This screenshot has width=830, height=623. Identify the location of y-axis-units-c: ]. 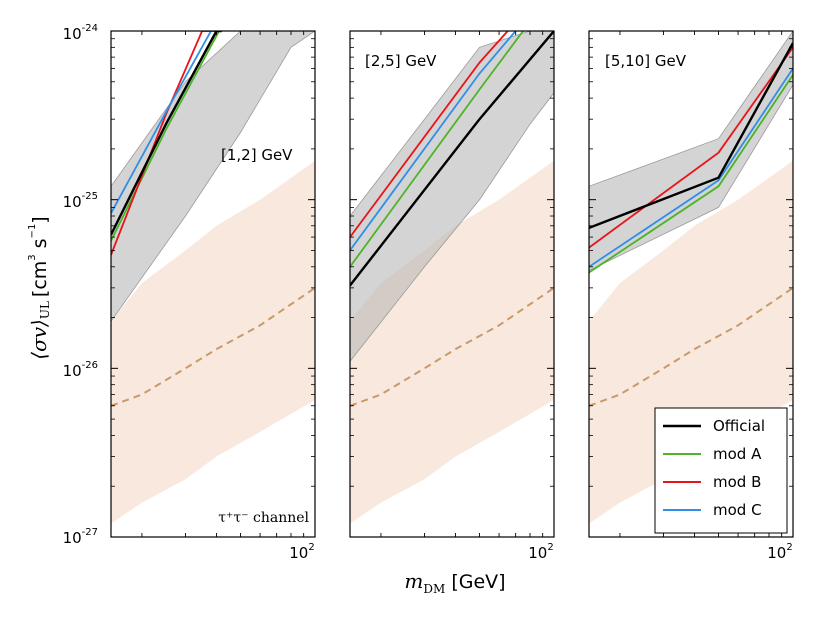
(40, 219).